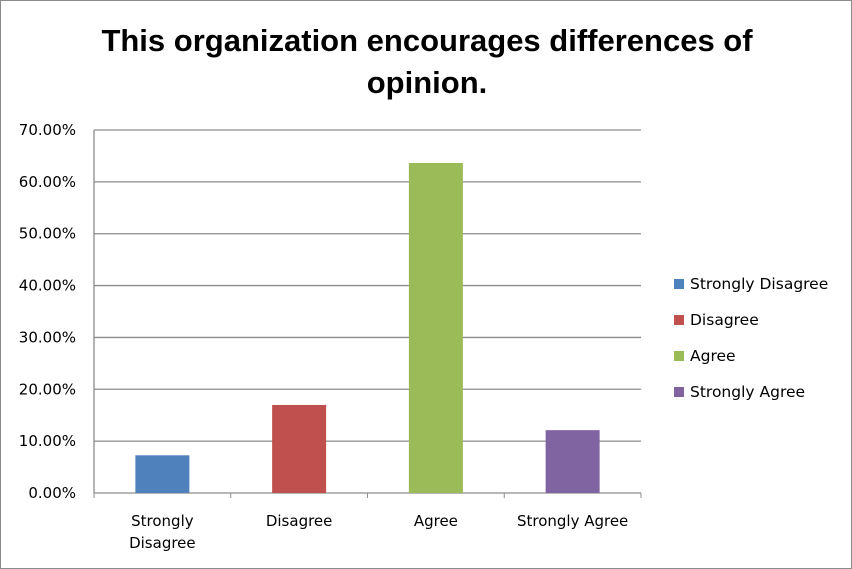 Image resolution: width=852 pixels, height=569 pixels. I want to click on y-tick-label: 10.00%, so click(47, 441).